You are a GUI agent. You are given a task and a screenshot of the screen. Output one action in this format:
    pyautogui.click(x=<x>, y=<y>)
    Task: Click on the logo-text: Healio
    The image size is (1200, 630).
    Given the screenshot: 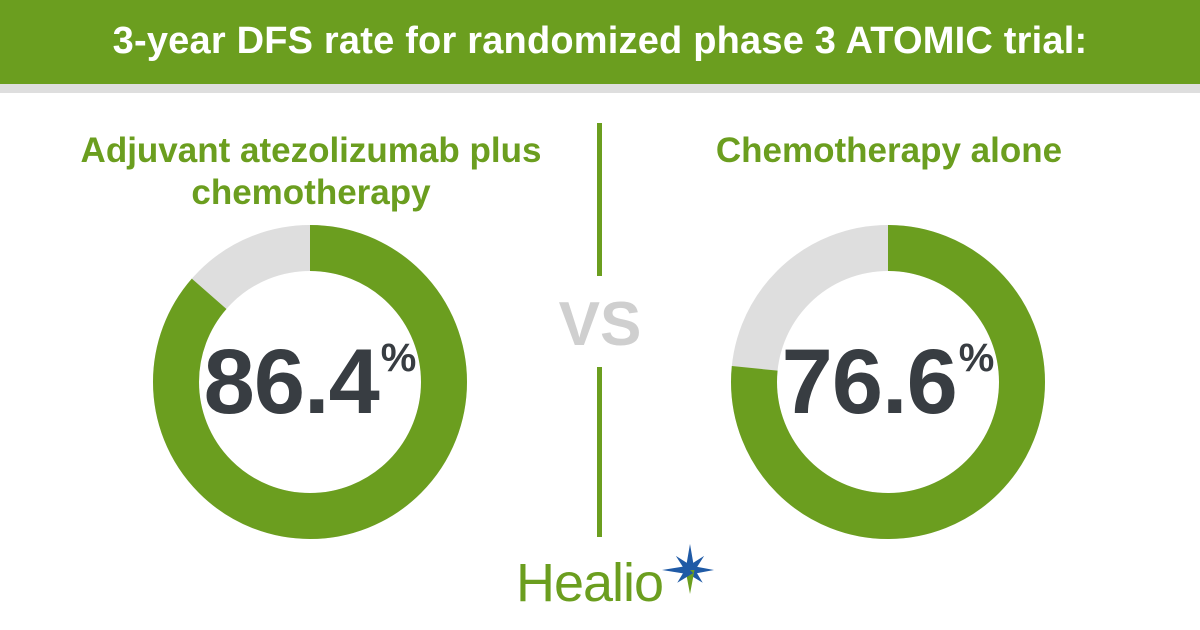 What is the action you would take?
    pyautogui.click(x=590, y=583)
    